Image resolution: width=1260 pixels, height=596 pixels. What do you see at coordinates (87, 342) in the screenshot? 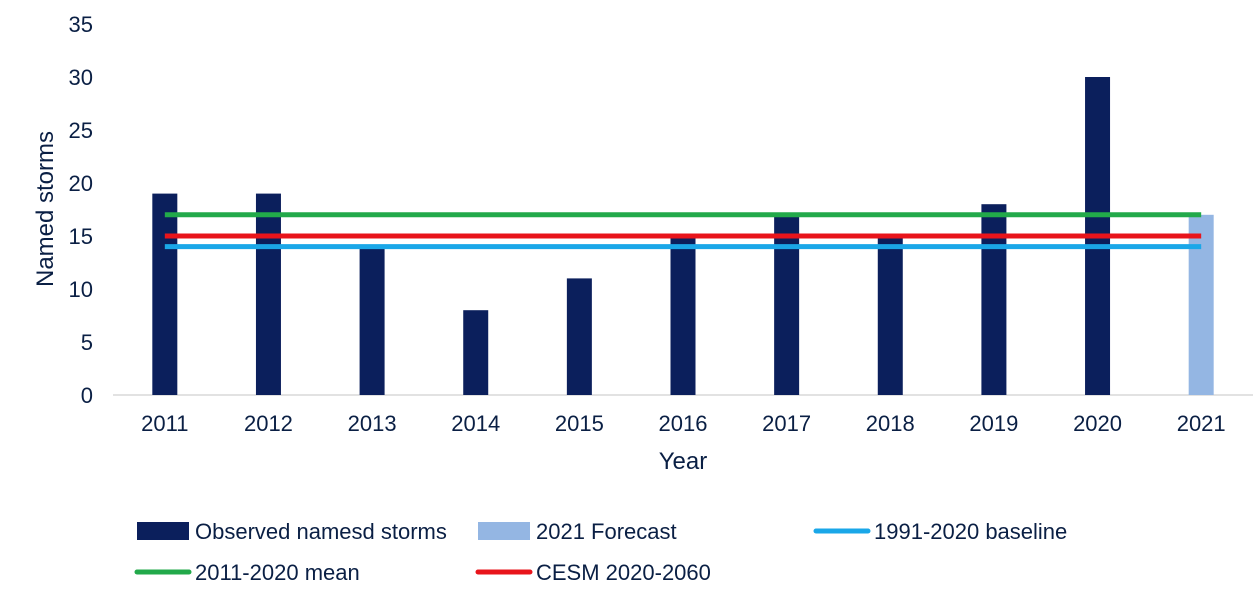
I see `y-tick-label: 5` at bounding box center [87, 342].